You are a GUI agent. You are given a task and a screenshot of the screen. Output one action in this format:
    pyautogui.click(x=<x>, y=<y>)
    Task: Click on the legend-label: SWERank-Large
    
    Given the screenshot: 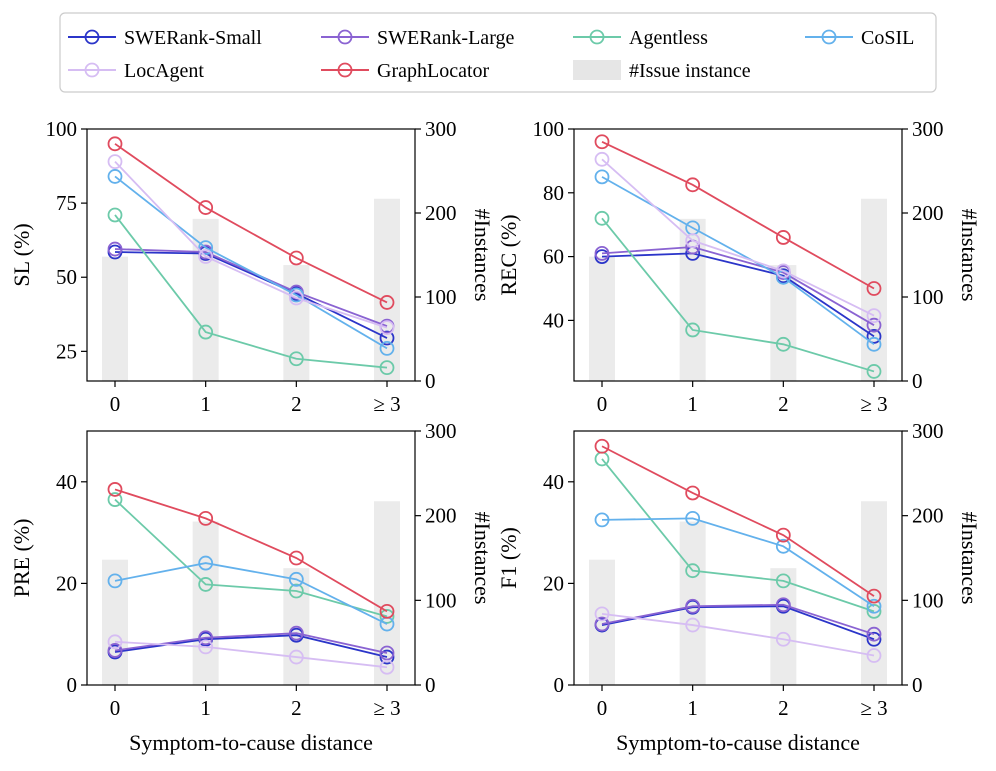 What is the action you would take?
    pyautogui.click(x=445, y=38)
    